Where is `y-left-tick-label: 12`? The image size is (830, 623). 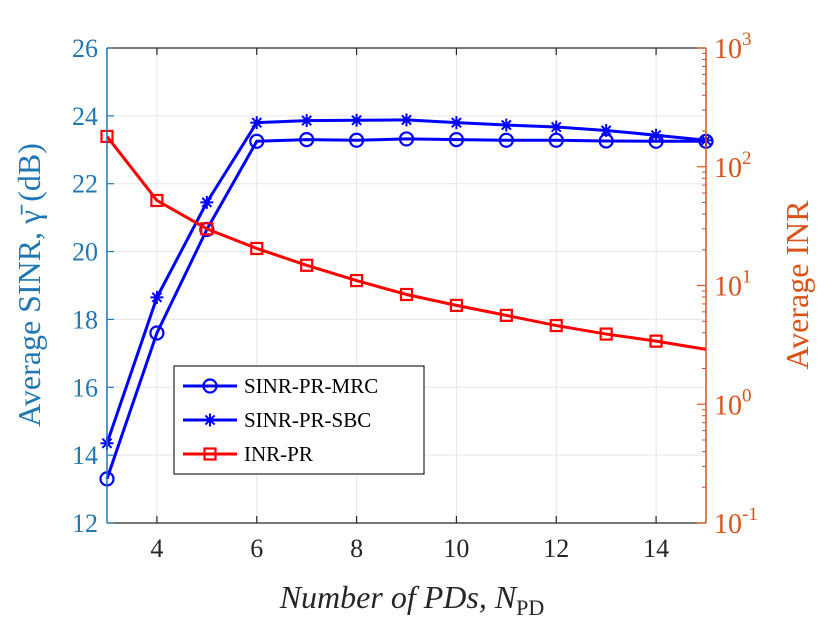
y-left-tick-label: 12 is located at coordinates (85, 523).